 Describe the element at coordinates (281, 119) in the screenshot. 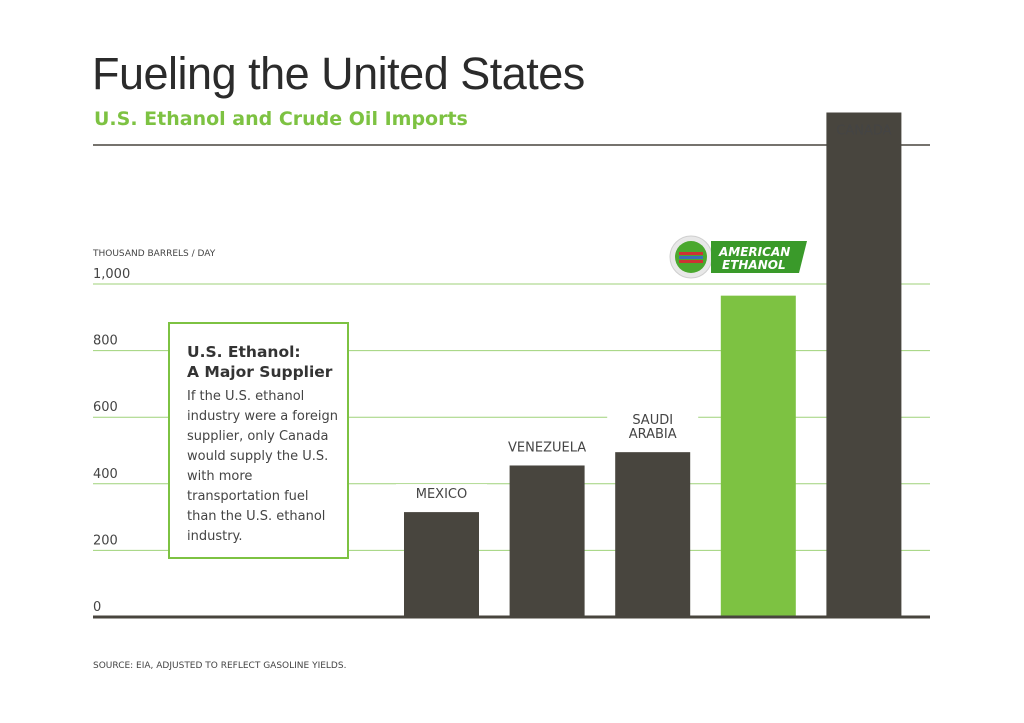

I see `chart-subtitle: U.S. Ethanol and Crude Oil Imports` at that location.